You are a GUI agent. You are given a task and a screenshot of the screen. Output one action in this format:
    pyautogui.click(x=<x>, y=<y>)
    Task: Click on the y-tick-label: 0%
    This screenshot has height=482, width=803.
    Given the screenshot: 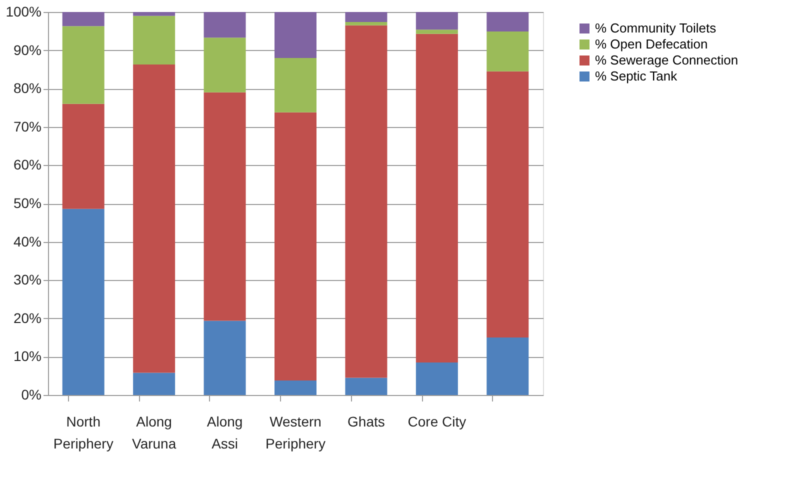 What is the action you would take?
    pyautogui.click(x=31, y=394)
    